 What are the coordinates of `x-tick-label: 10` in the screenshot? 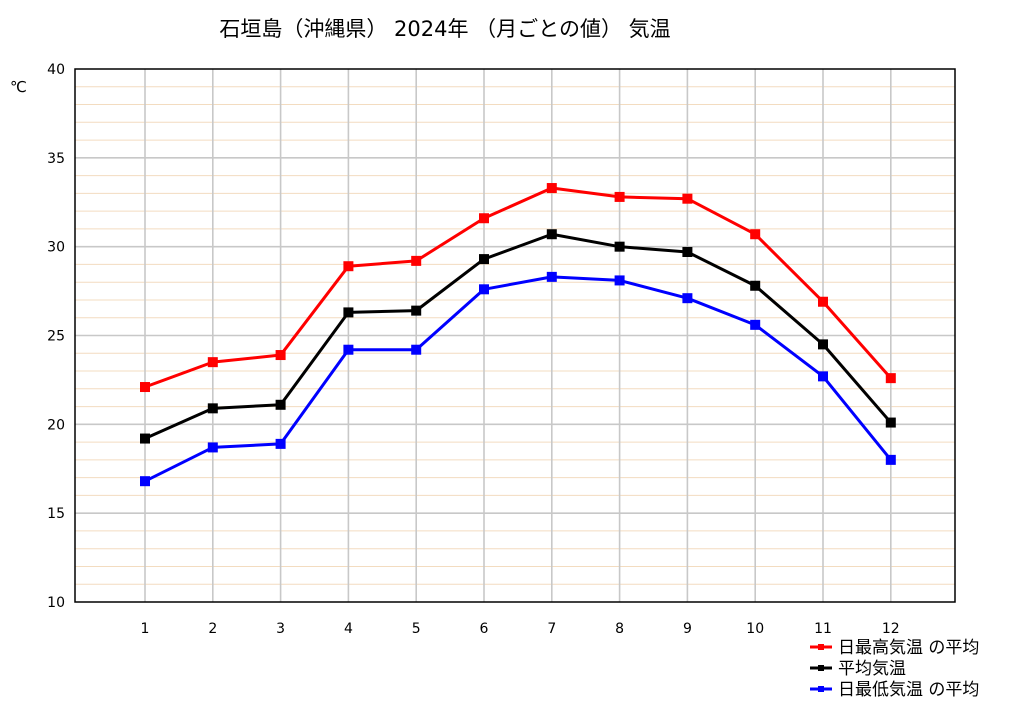 It's located at (755, 629).